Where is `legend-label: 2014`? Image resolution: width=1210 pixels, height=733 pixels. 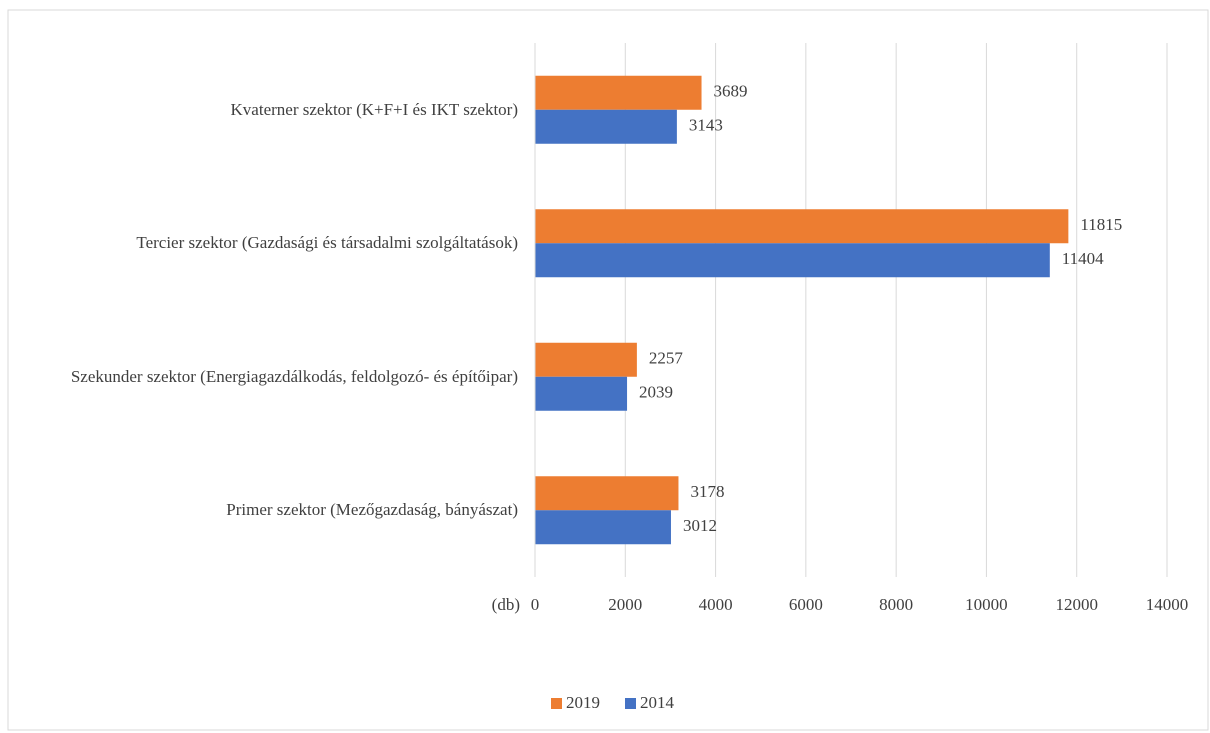 legend-label: 2014 is located at coordinates (657, 702).